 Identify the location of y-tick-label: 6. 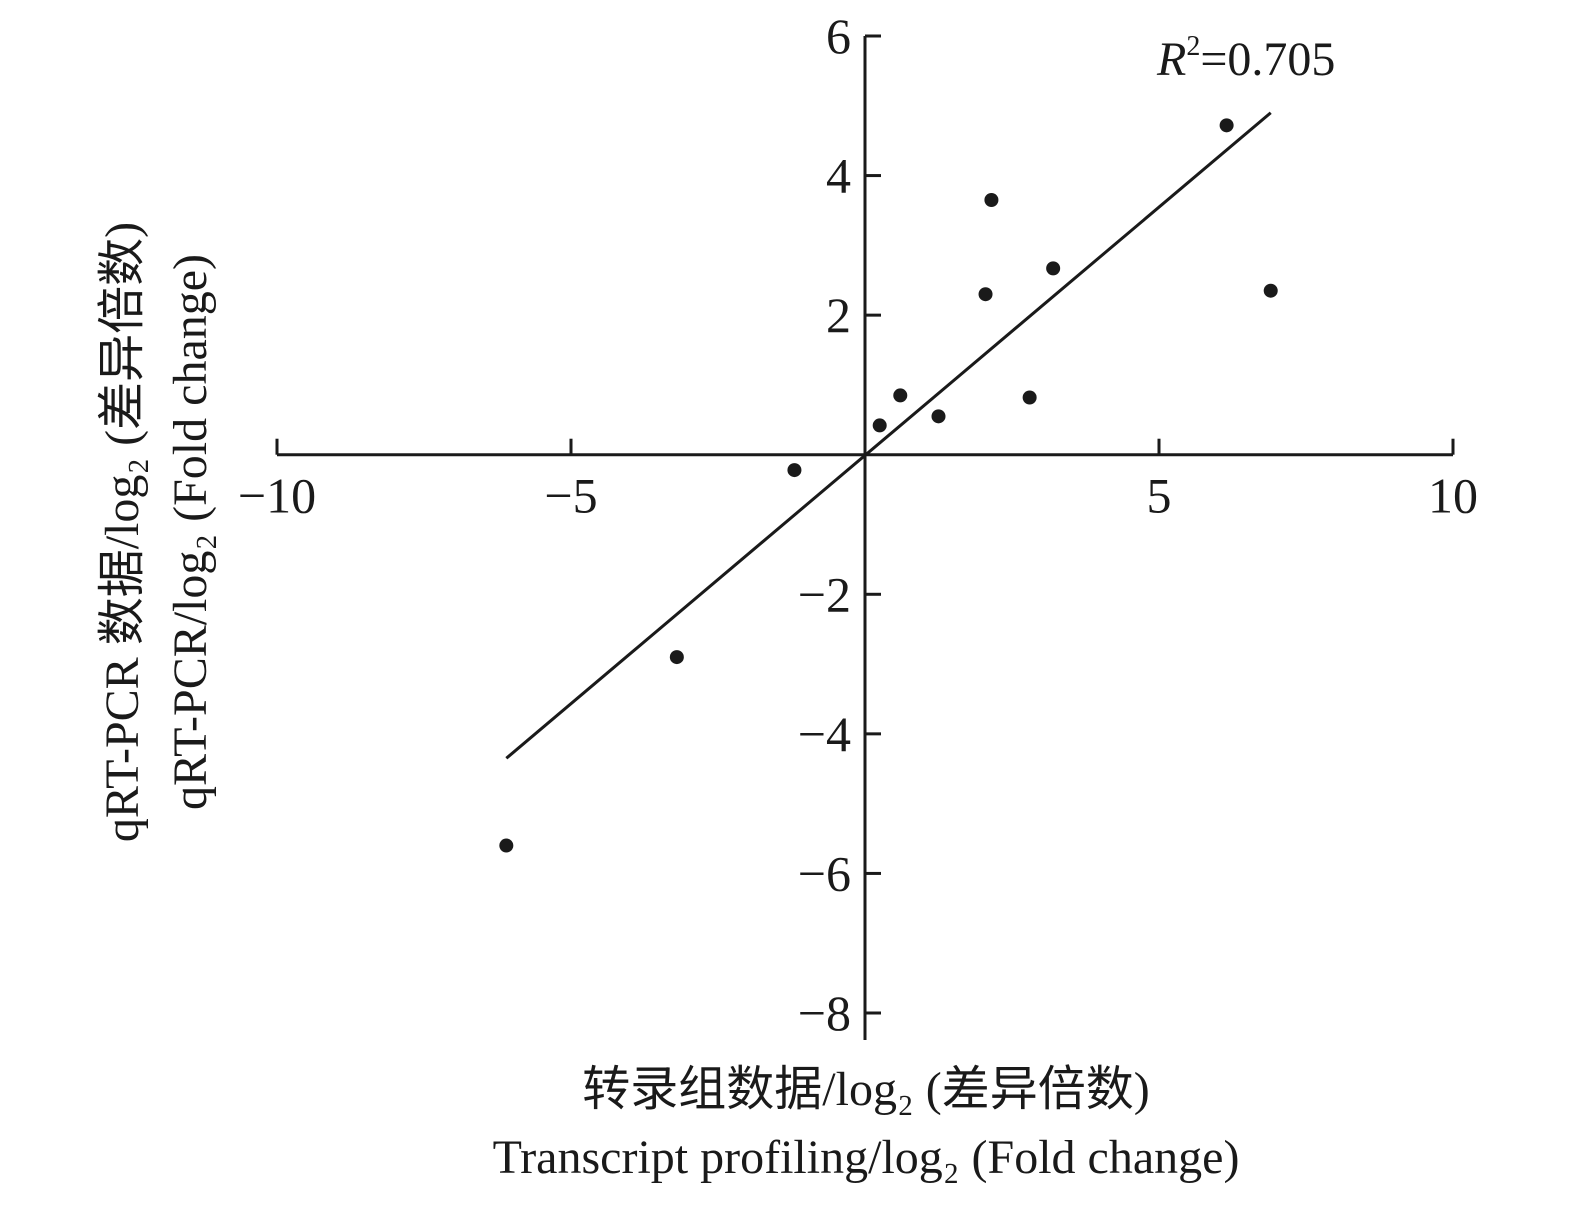
(838, 36).